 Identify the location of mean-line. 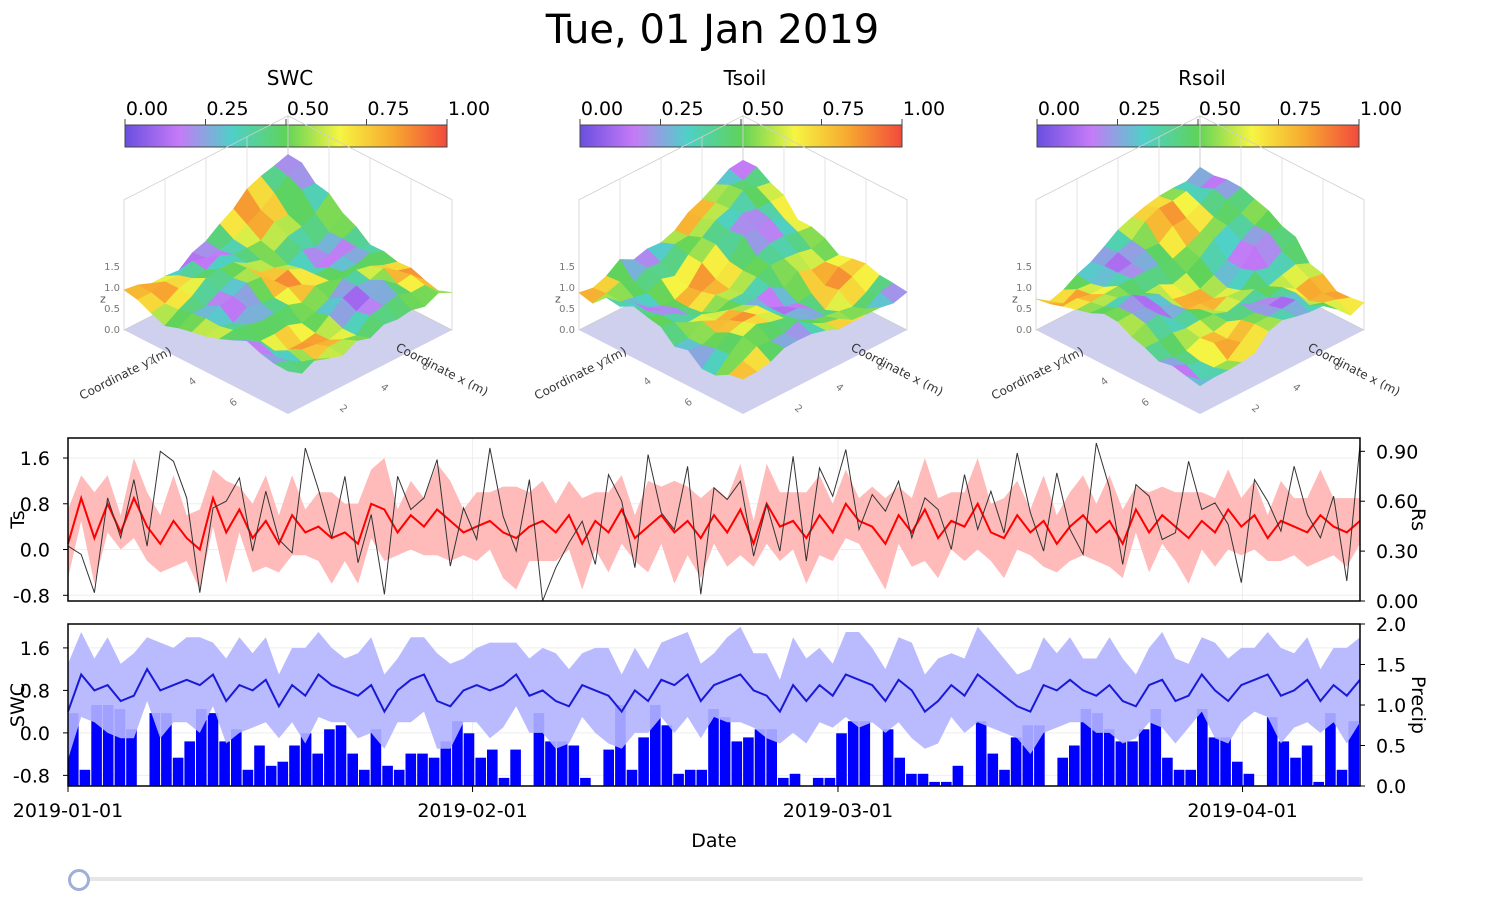
(714, 523).